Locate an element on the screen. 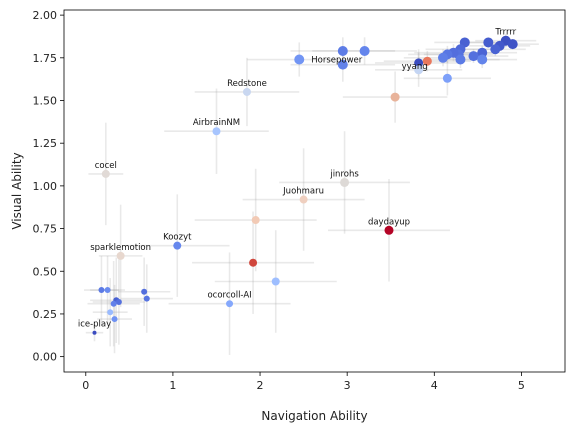 The height and width of the screenshot is (433, 576). y-axis-ticks: 0.00 0.25 0.50 0.75 1.00 1.25 1.50 1.75 2.00 is located at coordinates (48, 186).